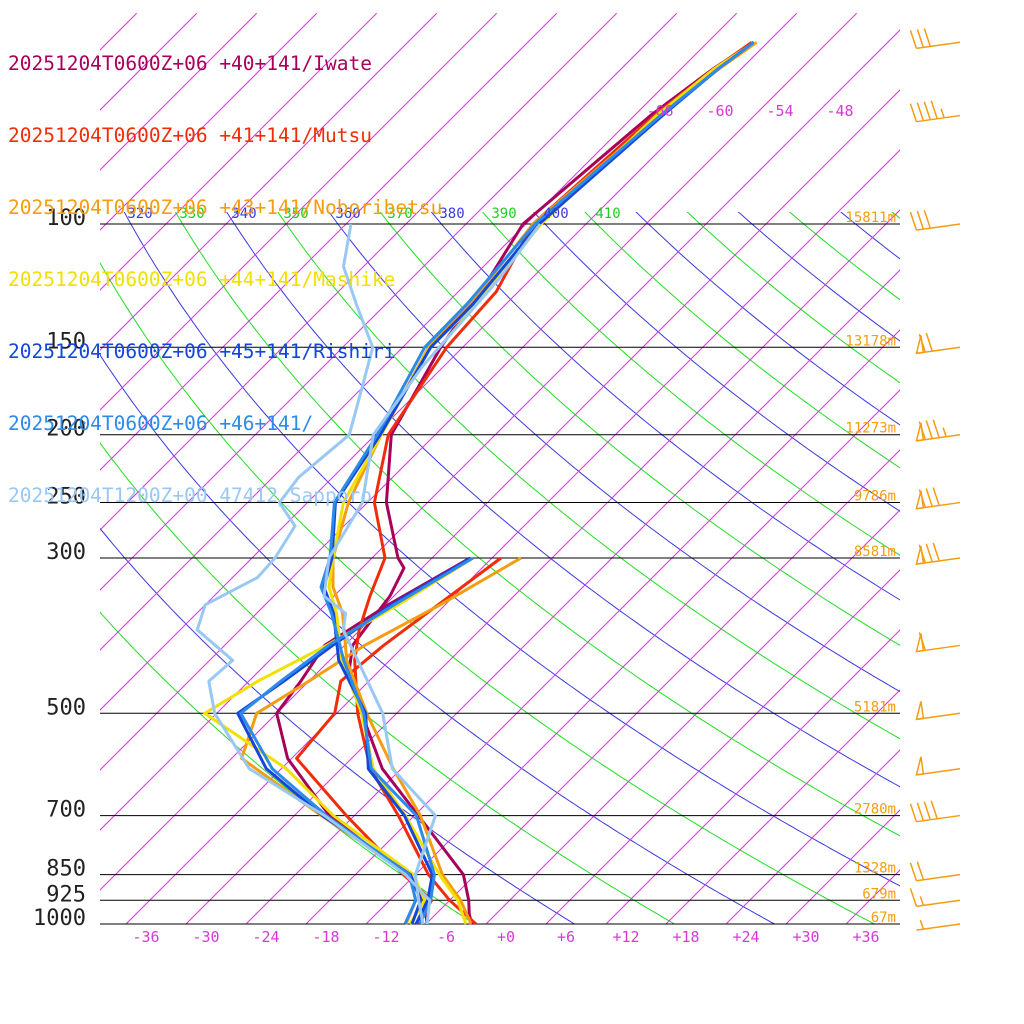  I want to click on isotherm-label: -48, so click(839, 111).